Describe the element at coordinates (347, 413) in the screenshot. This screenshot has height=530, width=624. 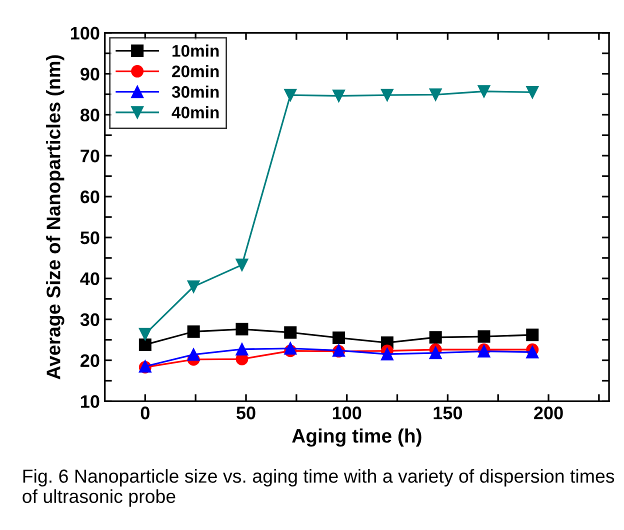
I see `x-tick-label: 100` at that location.